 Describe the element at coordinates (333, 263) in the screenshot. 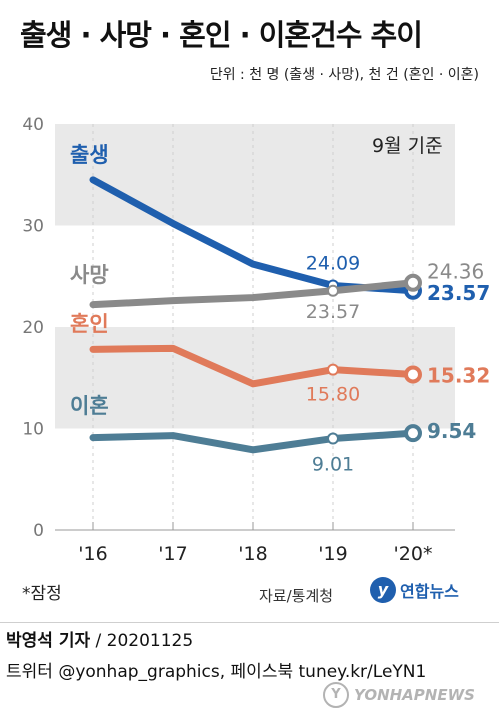

I see `data-label-2019: 24.09` at that location.